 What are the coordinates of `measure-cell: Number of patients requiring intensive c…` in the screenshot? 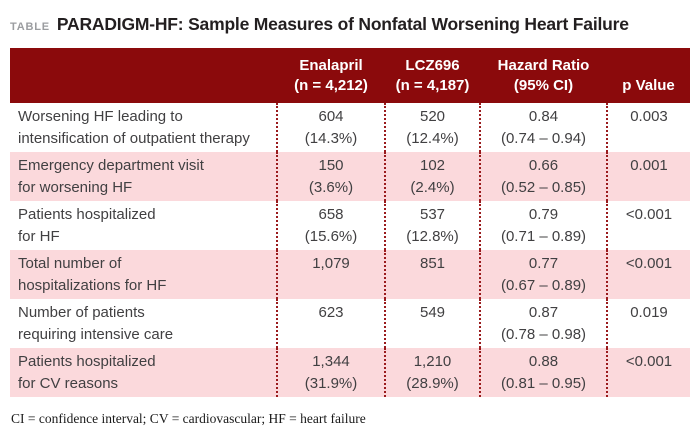 It's located at (96, 323).